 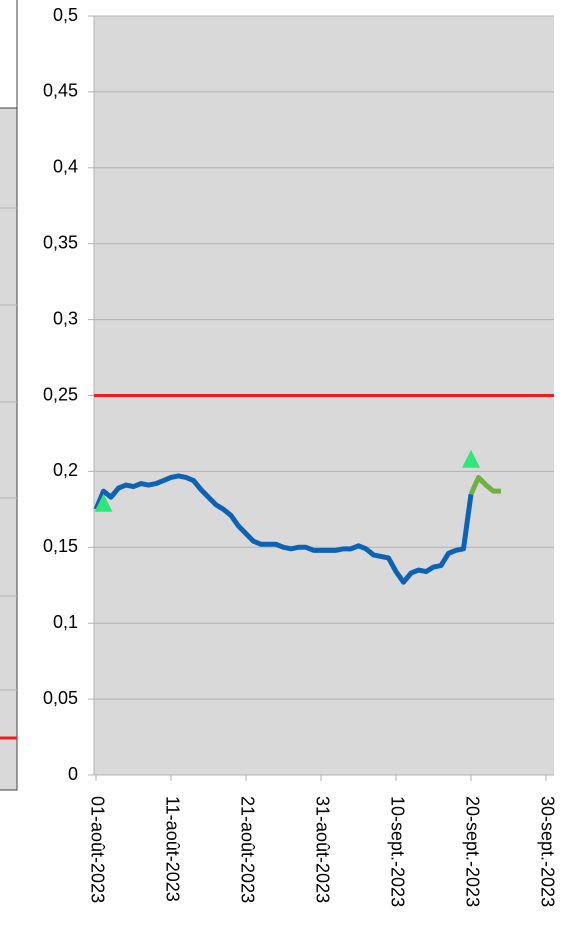 What do you see at coordinates (172, 849) in the screenshot?
I see `x-tick-label: 11-août-2023` at bounding box center [172, 849].